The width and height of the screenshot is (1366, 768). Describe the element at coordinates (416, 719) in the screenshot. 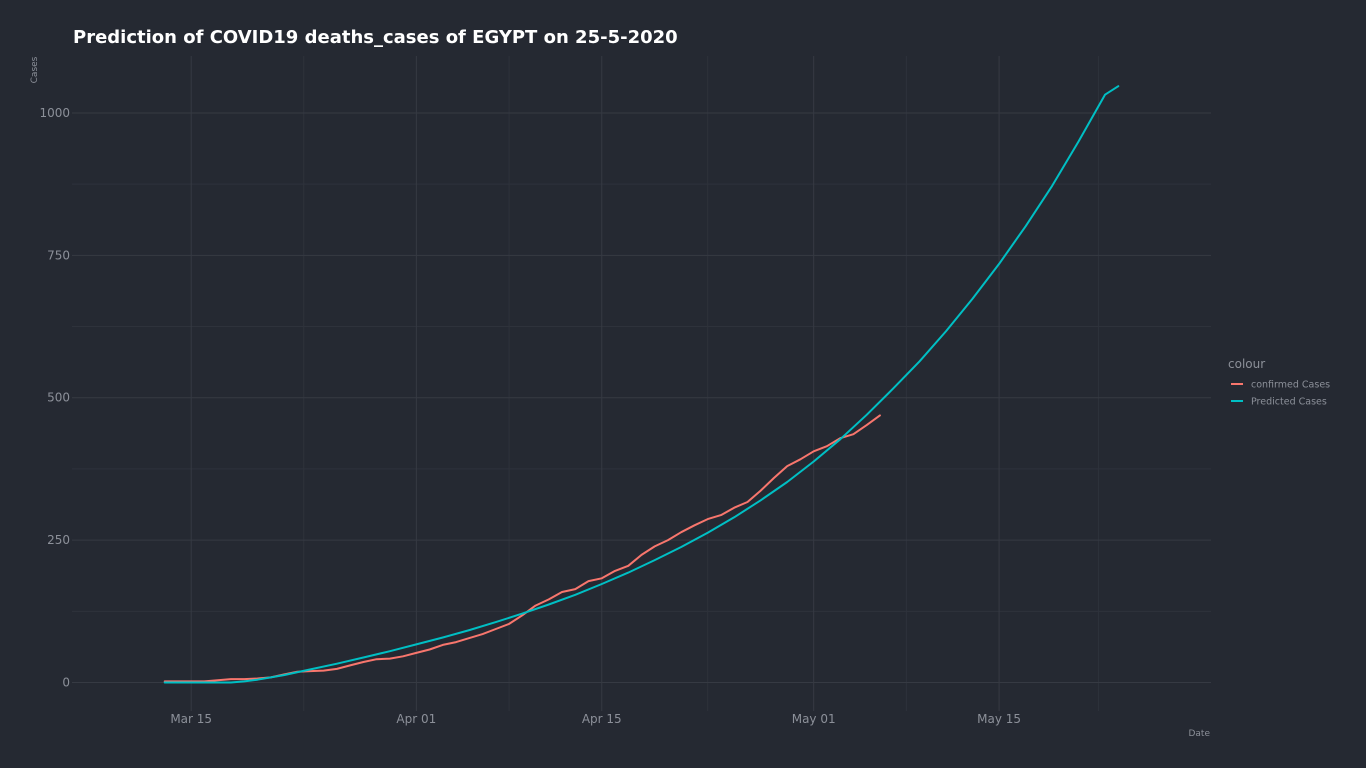

I see `x-tick-label: Apr 01` at that location.